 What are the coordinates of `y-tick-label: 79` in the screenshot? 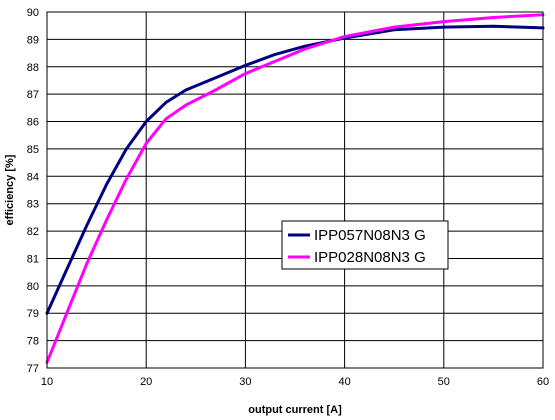 It's located at (33, 314).